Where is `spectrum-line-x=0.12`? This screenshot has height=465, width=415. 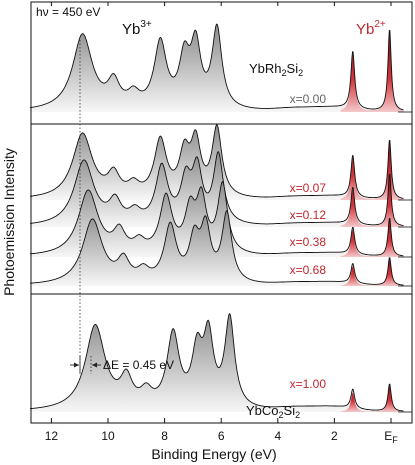
spectrum-line-x=0.12 is located at coordinates (217, 188).